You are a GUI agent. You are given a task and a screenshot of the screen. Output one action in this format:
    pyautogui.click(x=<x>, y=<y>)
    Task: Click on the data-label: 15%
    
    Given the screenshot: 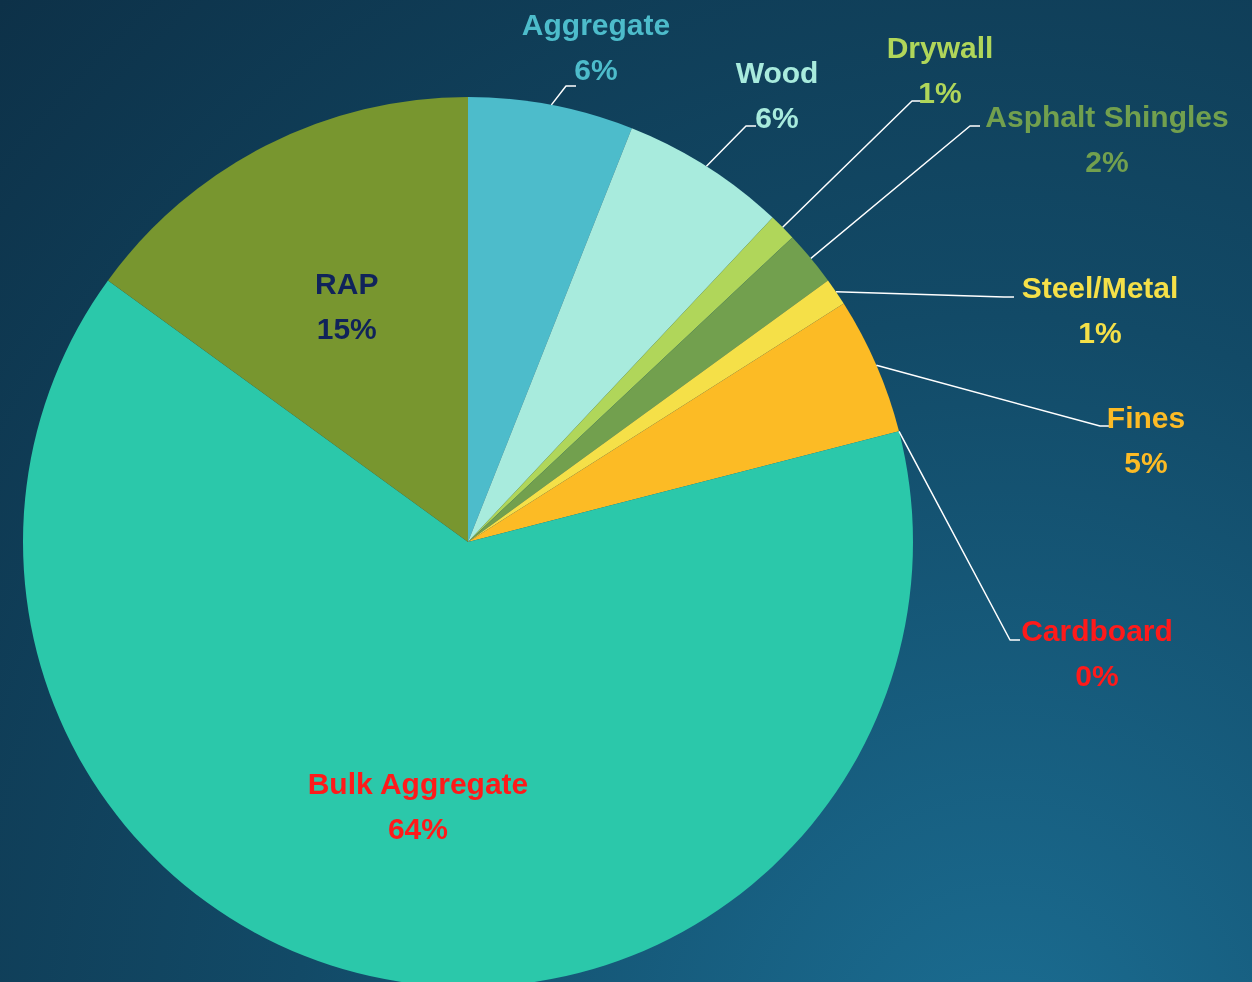 What is the action you would take?
    pyautogui.click(x=346, y=329)
    